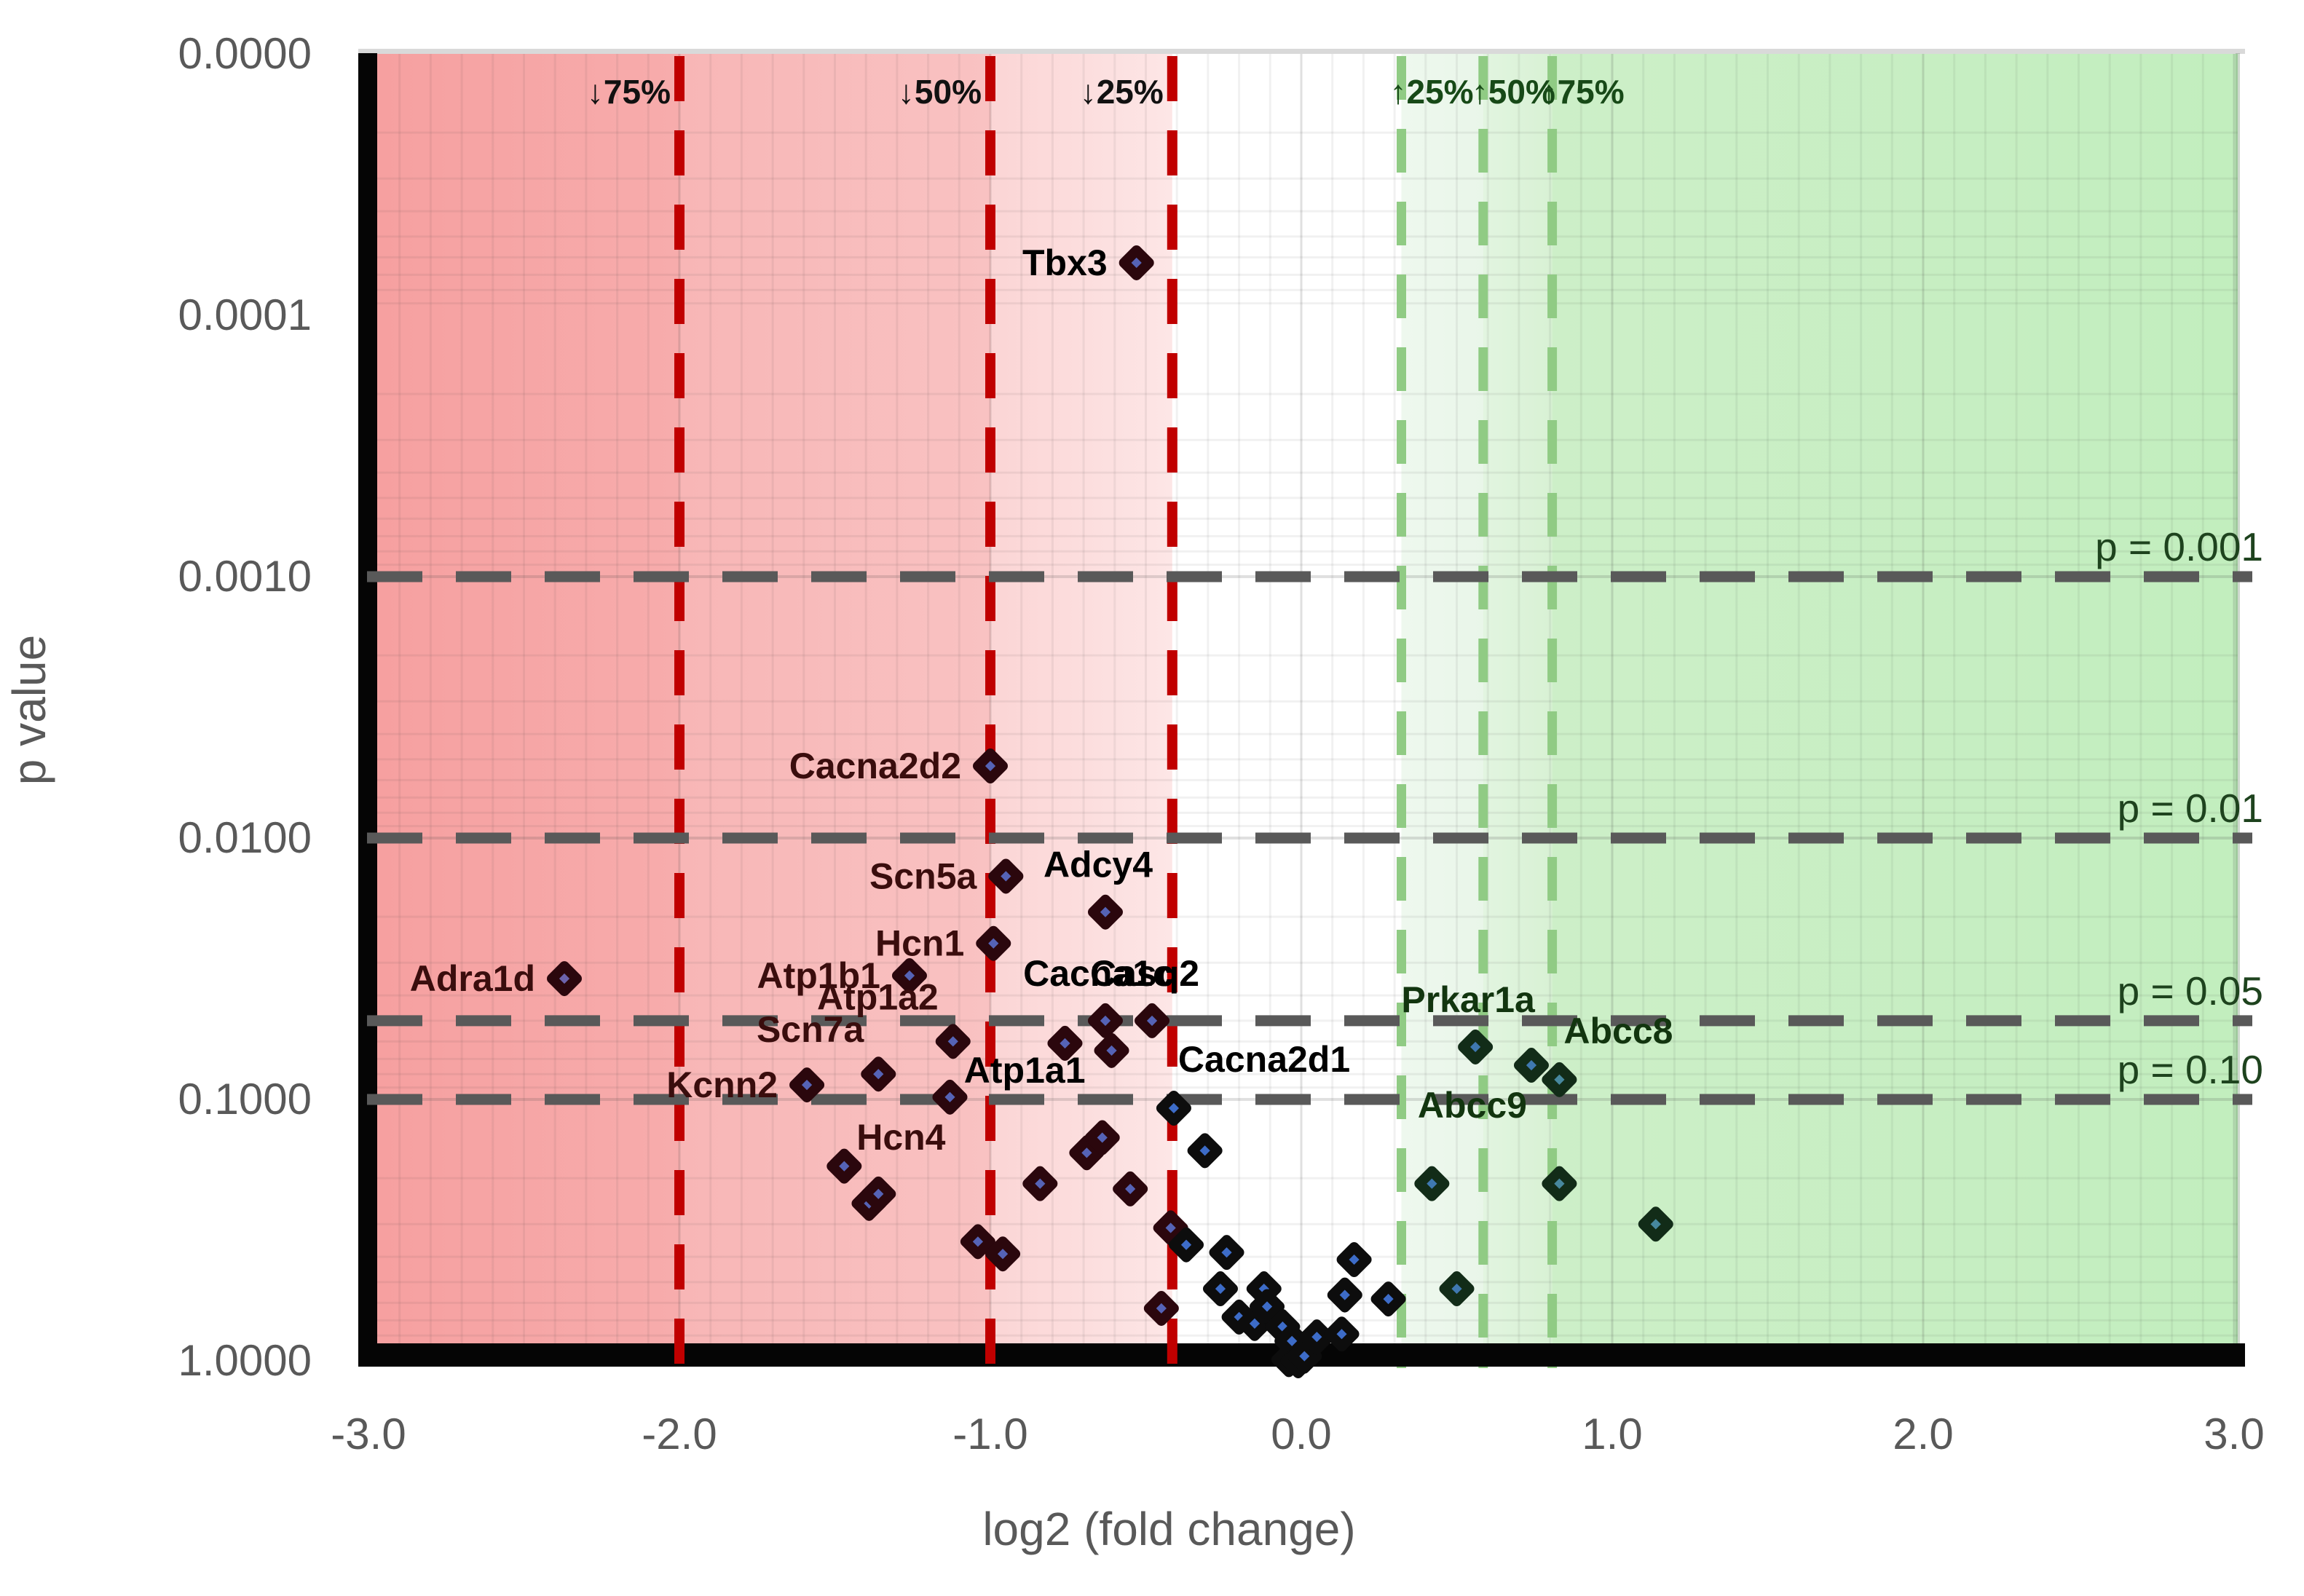 The width and height of the screenshot is (2304, 1596). I want to click on data-point-hcn4, so click(950, 1097).